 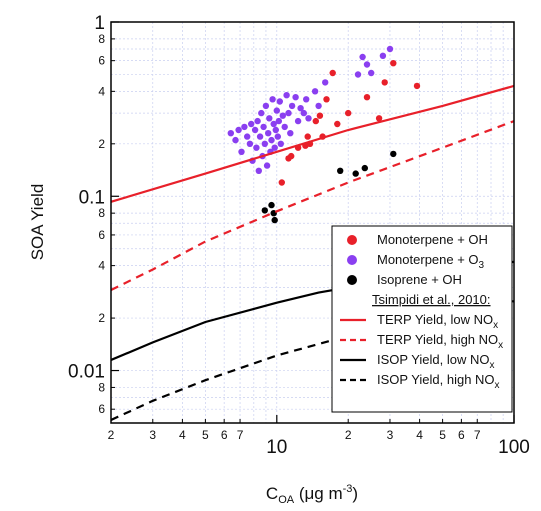 What do you see at coordinates (92, 197) in the screenshot?
I see `y-tick-label: 0.1` at bounding box center [92, 197].